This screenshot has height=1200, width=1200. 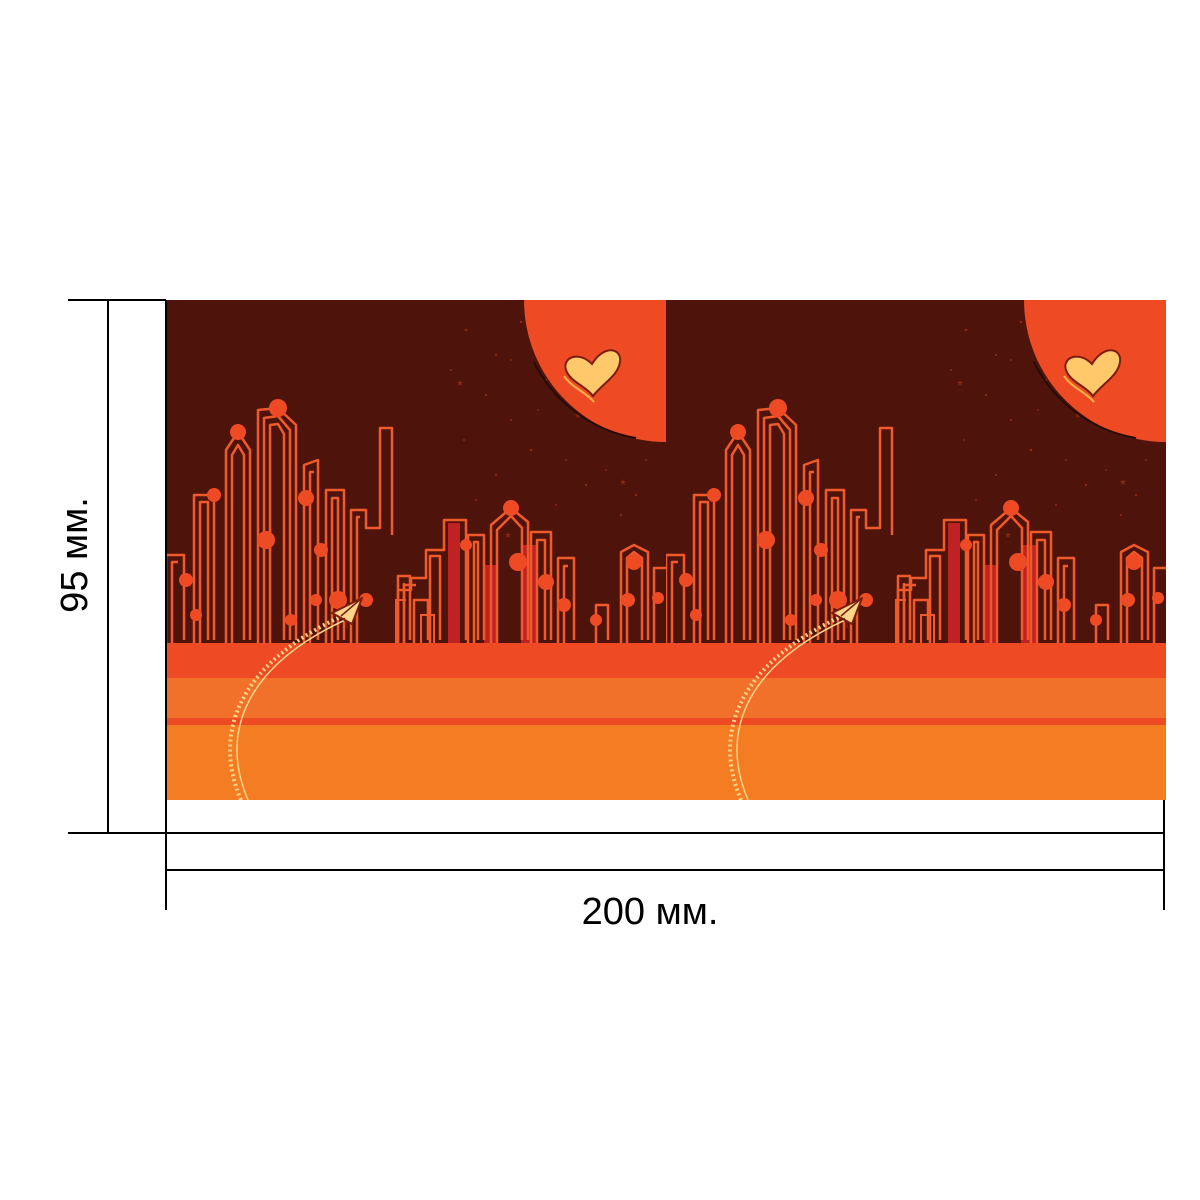 I want to click on height-dimension-label: 95 мм., so click(x=75, y=555).